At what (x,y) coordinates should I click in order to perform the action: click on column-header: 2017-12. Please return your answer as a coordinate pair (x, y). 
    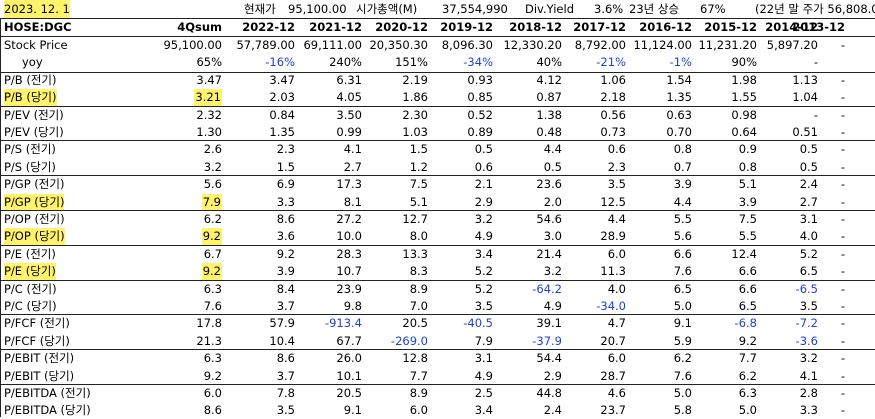
    Looking at the image, I should click on (599, 27).